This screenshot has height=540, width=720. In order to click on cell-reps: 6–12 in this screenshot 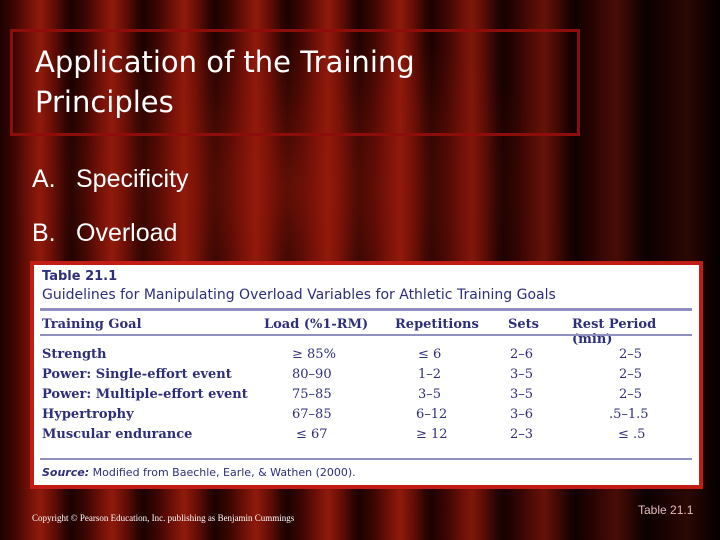, I will do `click(432, 414)`.